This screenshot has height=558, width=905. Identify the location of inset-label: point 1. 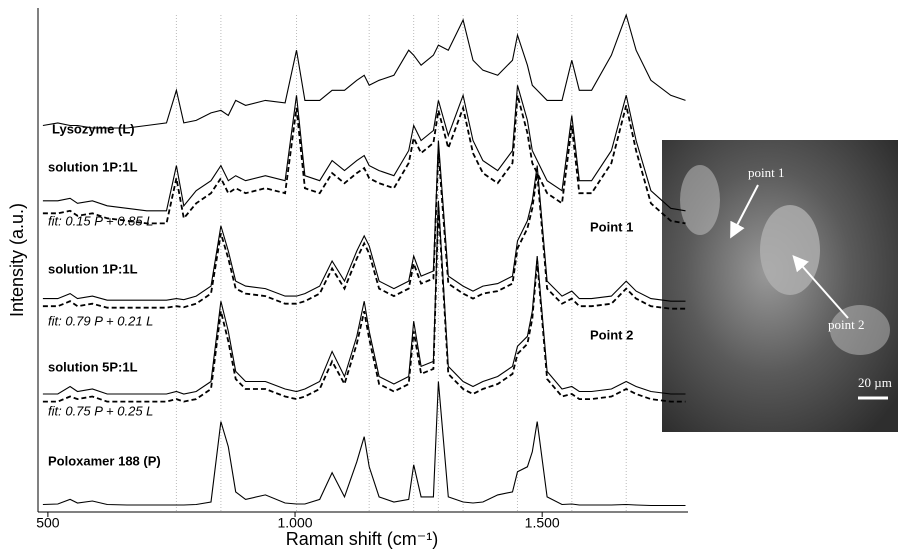
(766, 172).